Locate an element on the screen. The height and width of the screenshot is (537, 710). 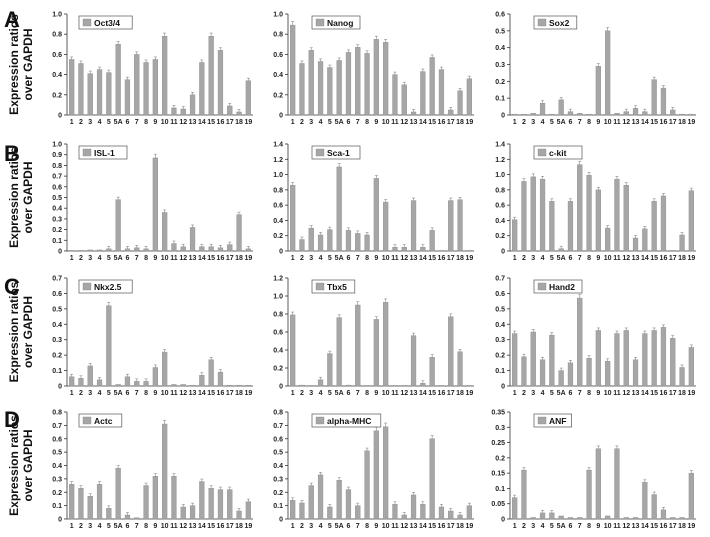
legend-label: ANF is located at coordinates (557, 421).